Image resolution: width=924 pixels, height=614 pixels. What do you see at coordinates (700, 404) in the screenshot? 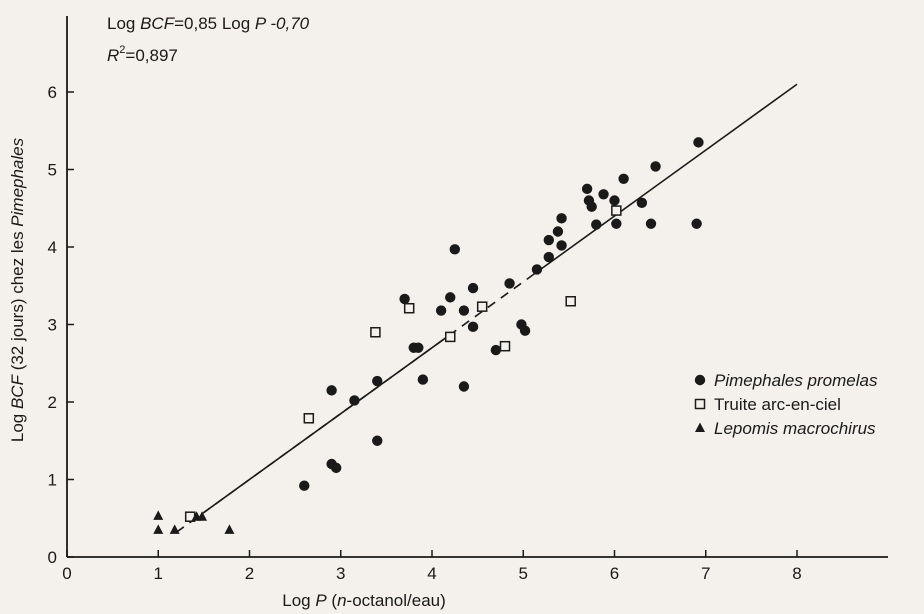
I see `legend-marker-square` at bounding box center [700, 404].